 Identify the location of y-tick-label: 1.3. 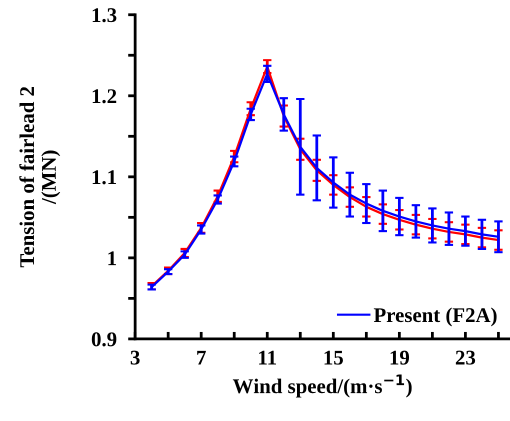
(104, 15).